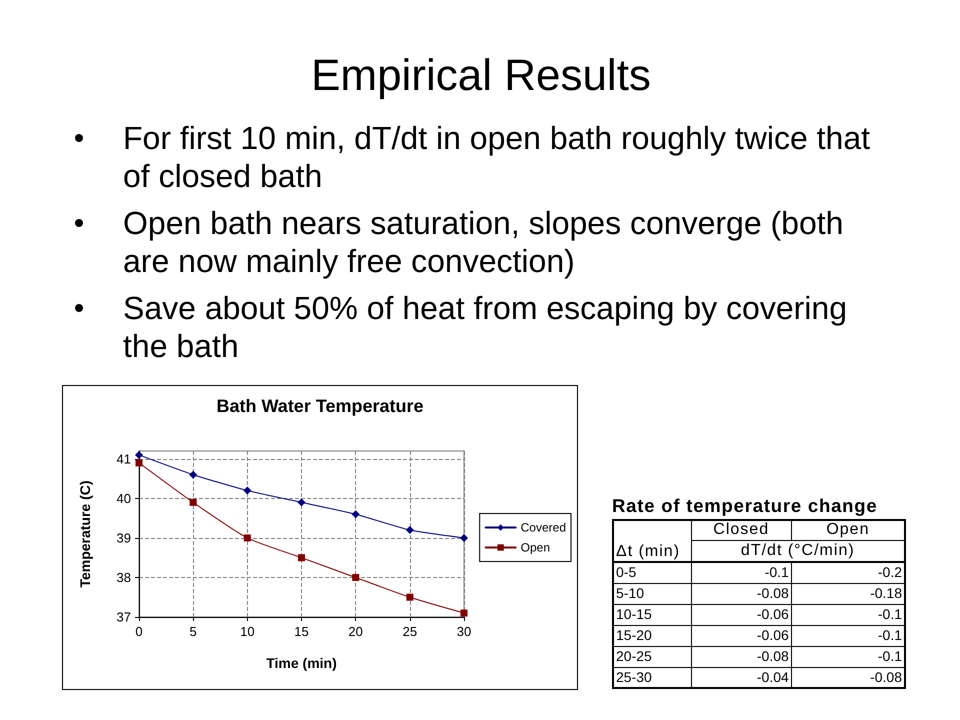 The width and height of the screenshot is (960, 720). Describe the element at coordinates (630, 593) in the screenshot. I see `category-label: 5-10` at that location.